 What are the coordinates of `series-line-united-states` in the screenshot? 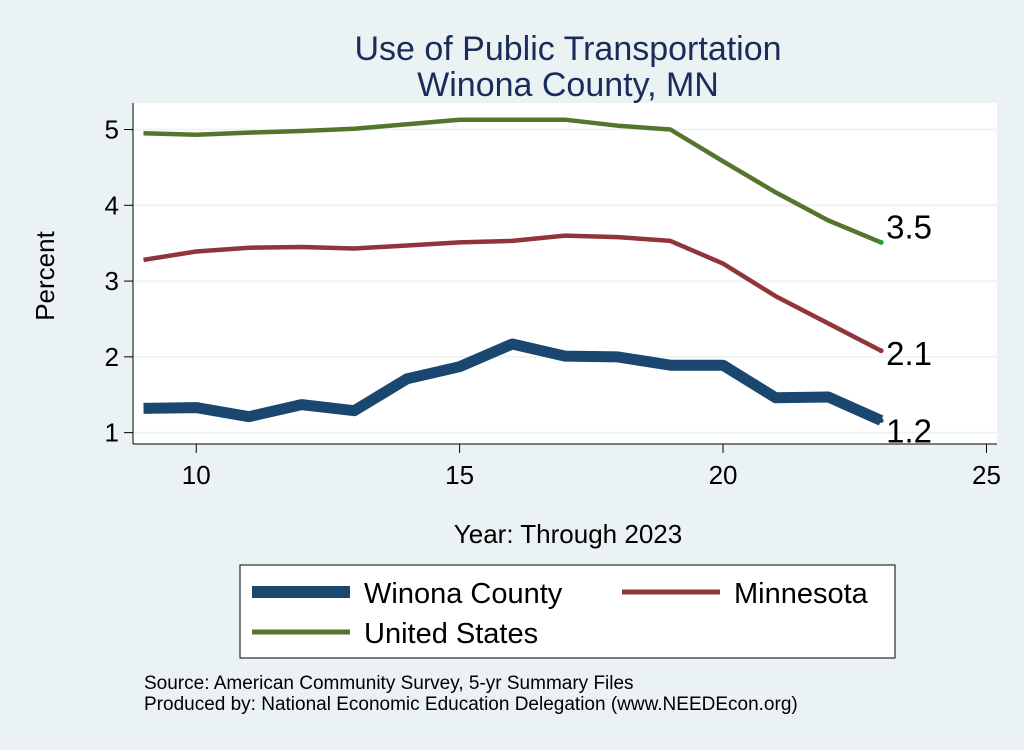 It's located at (512, 181).